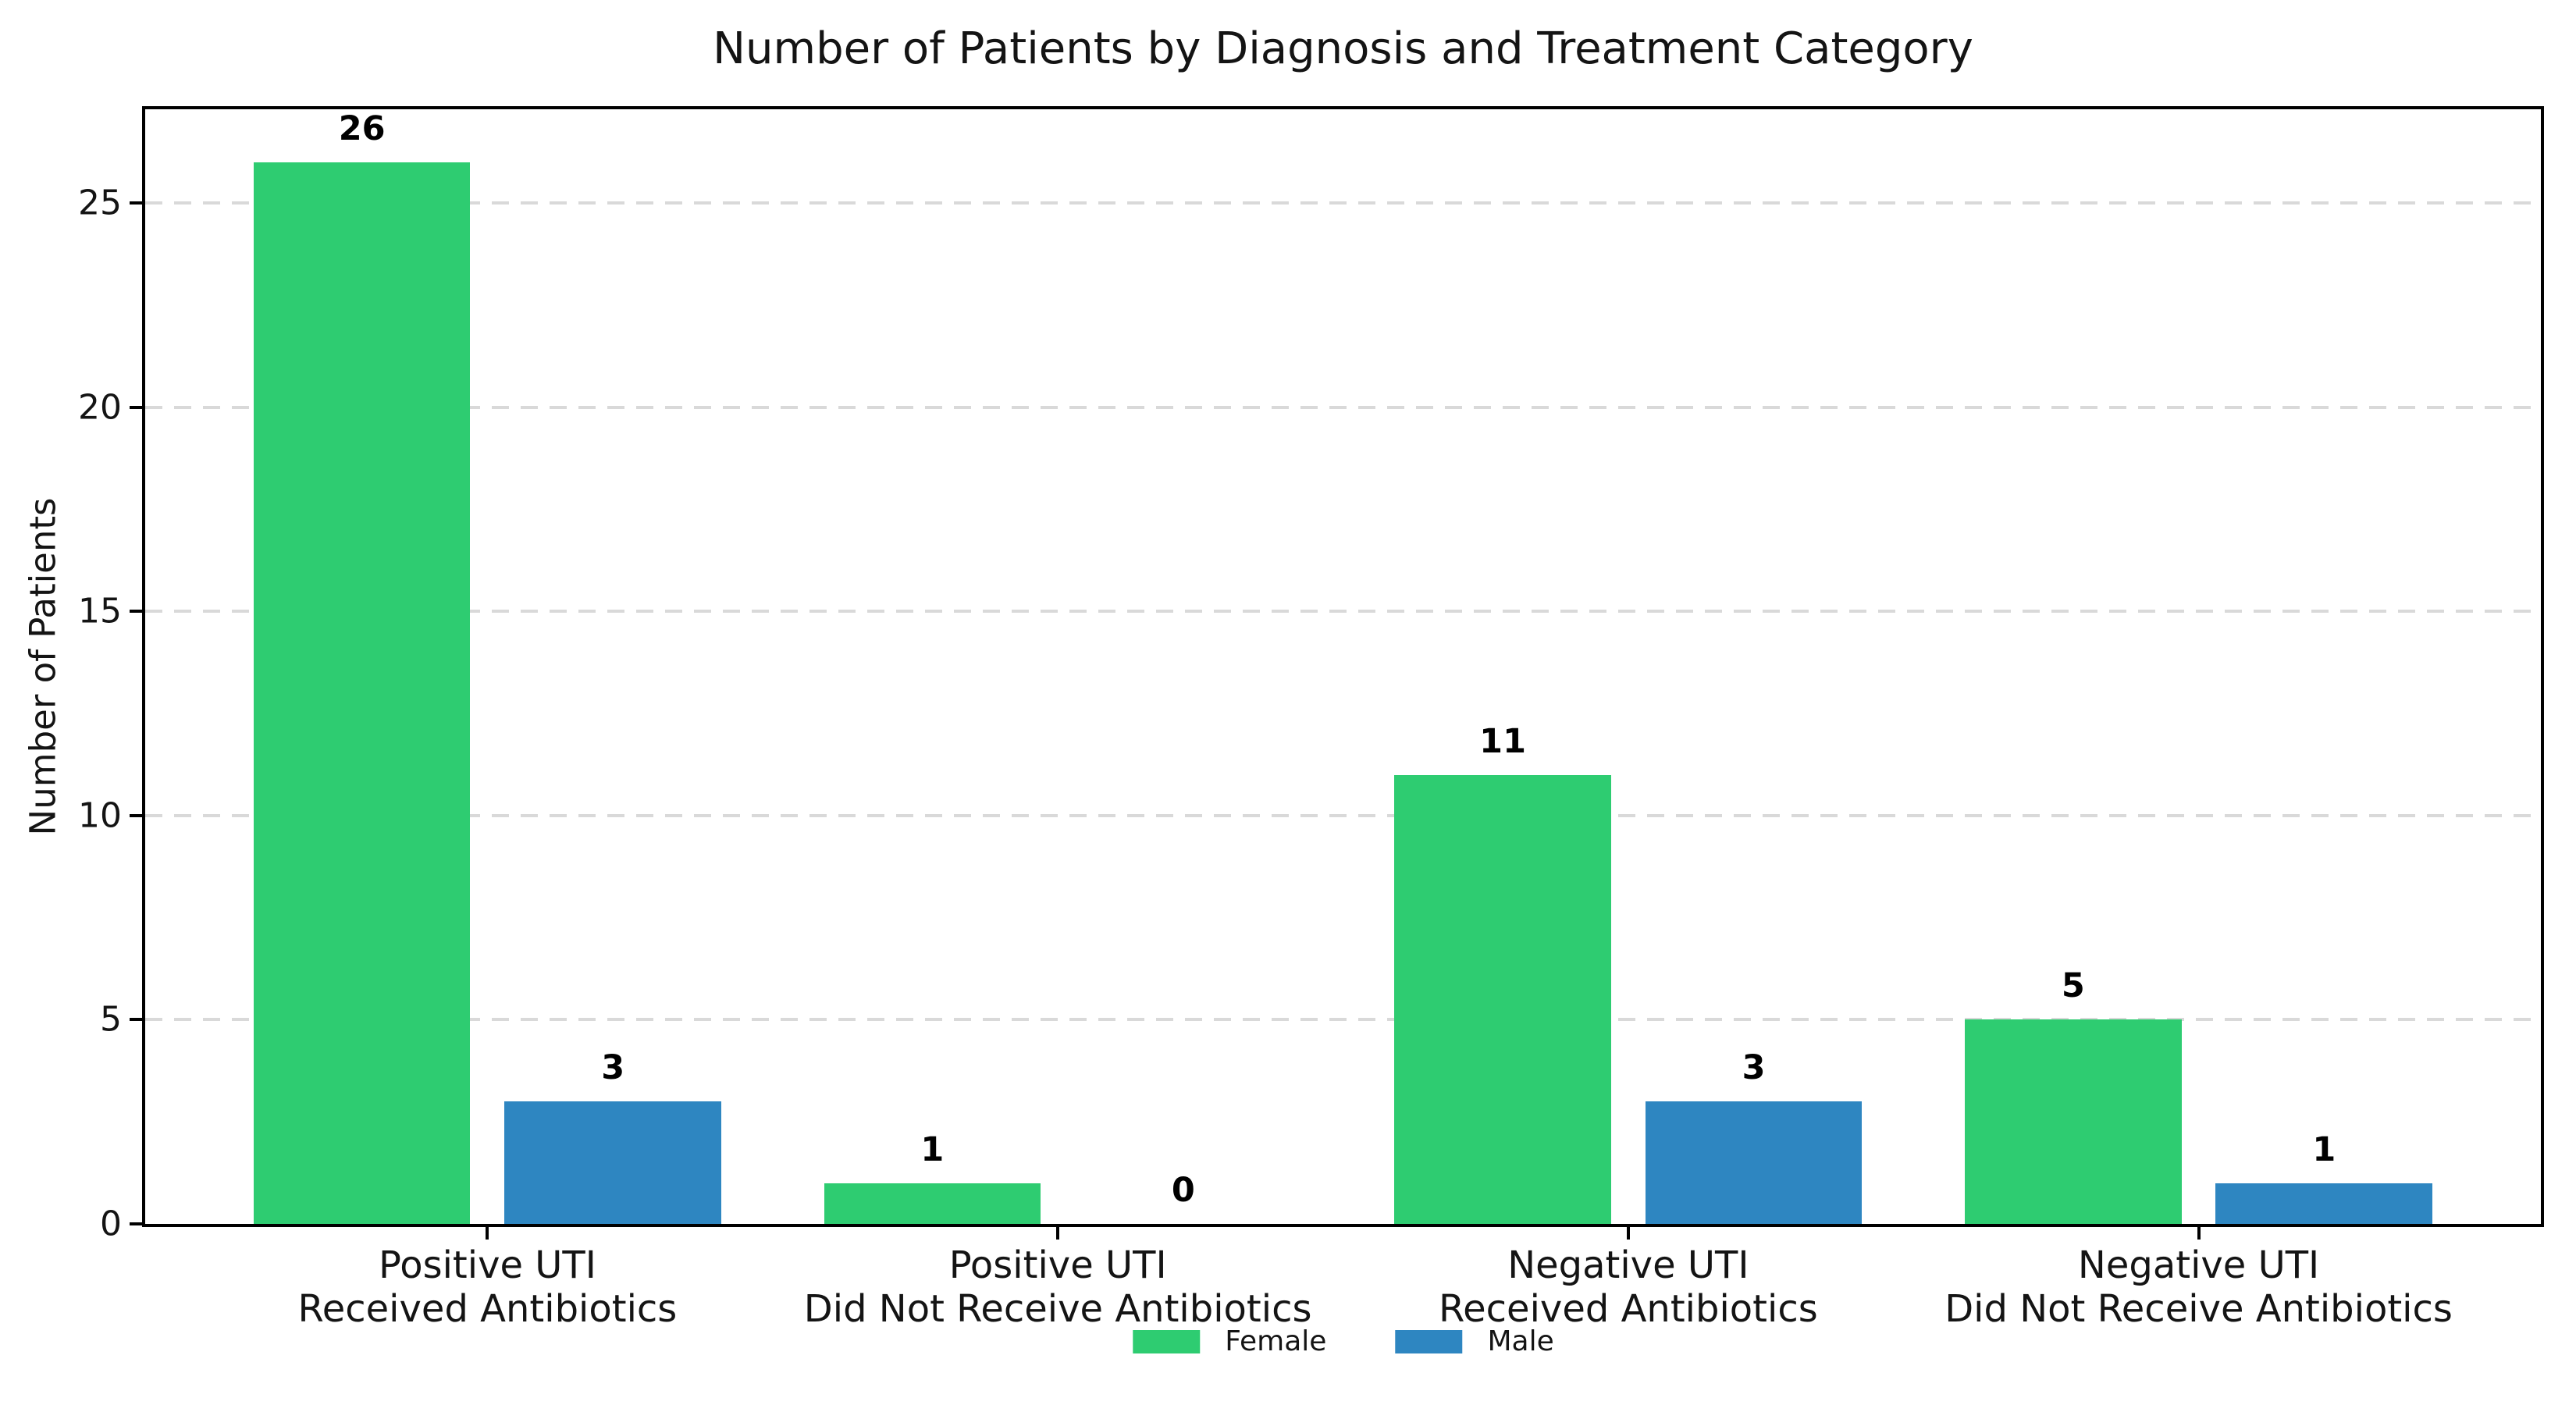  Describe the element at coordinates (1276, 1341) in the screenshot. I see `legend-label-female: Female` at that location.